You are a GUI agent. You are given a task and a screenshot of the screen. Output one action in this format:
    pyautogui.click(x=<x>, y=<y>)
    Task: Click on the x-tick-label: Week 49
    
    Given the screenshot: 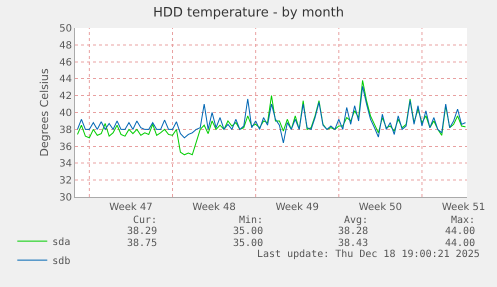 What is the action you would take?
    pyautogui.click(x=297, y=207)
    